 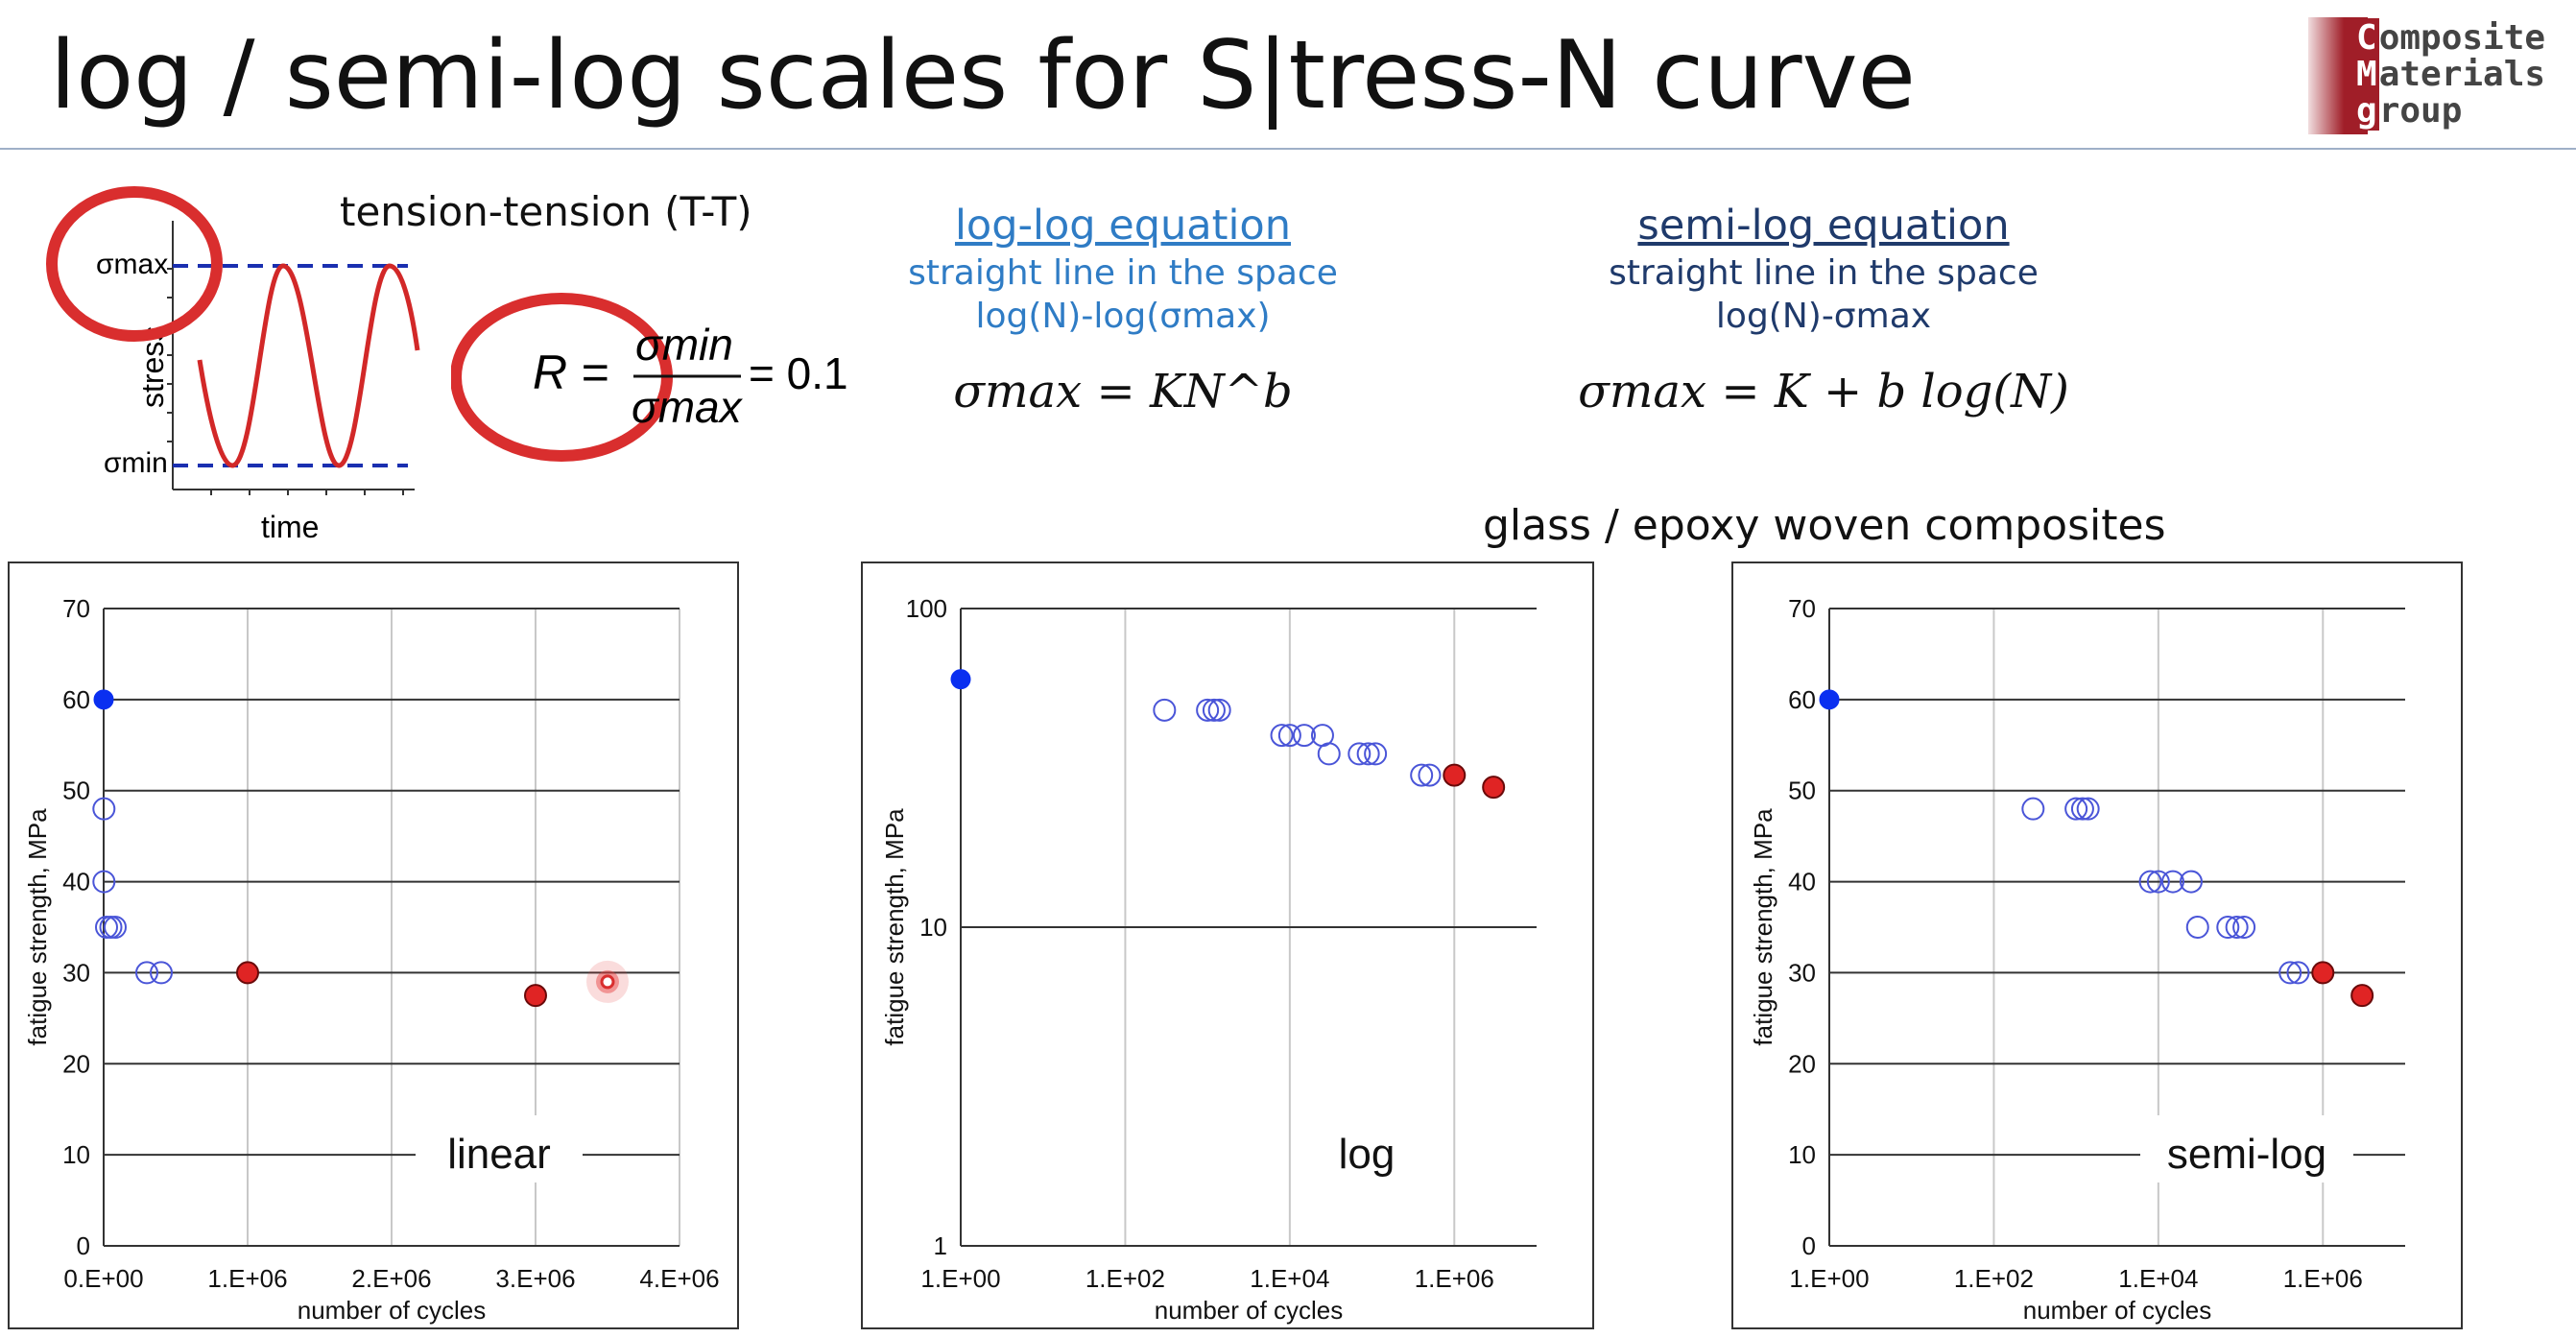 What do you see at coordinates (1802, 882) in the screenshot?
I see `y-tick-label: 40` at bounding box center [1802, 882].